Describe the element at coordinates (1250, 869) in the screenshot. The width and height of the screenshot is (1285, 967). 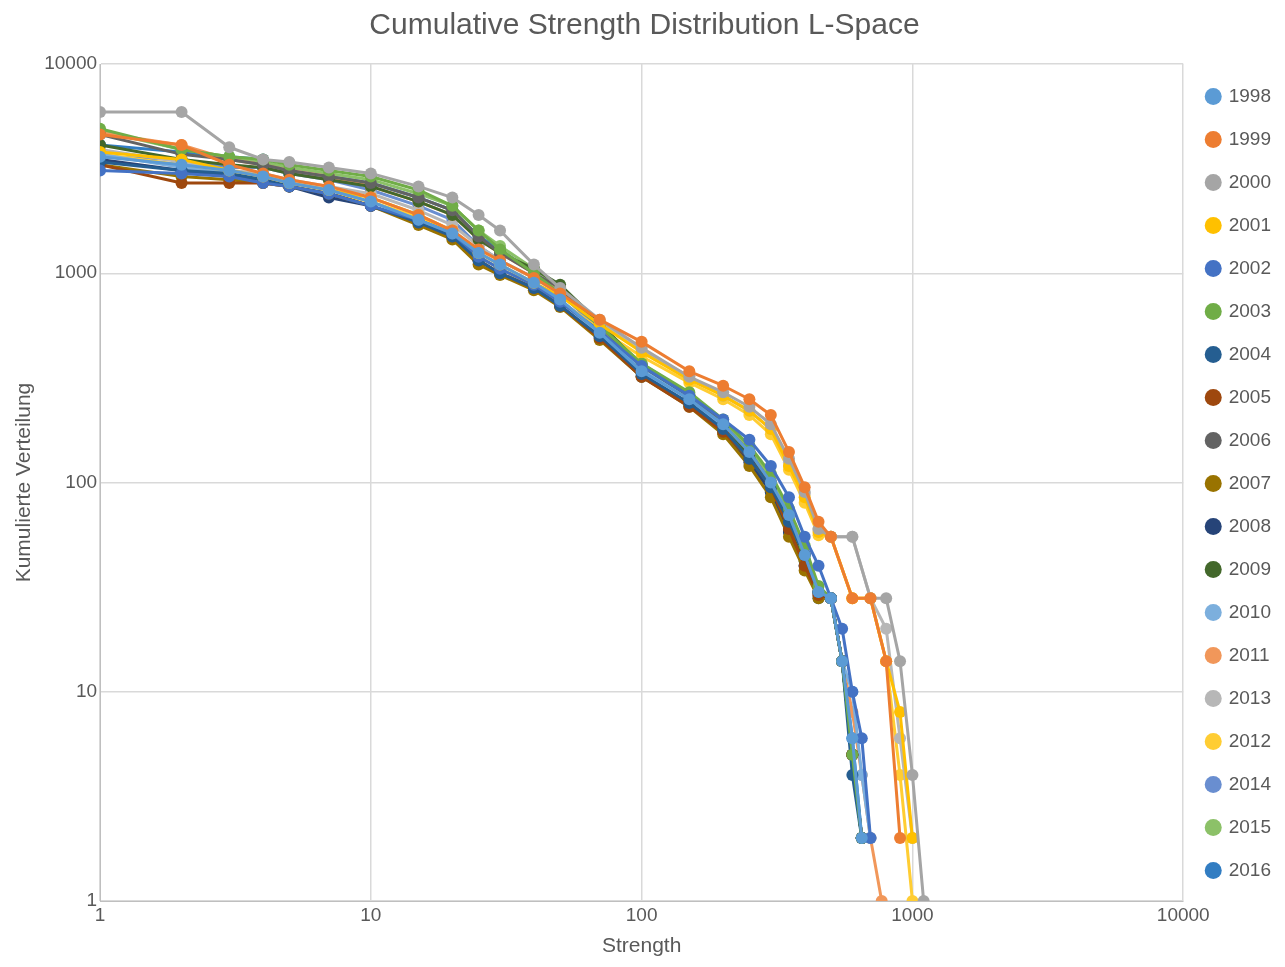
I see `legend-label: 2016` at that location.